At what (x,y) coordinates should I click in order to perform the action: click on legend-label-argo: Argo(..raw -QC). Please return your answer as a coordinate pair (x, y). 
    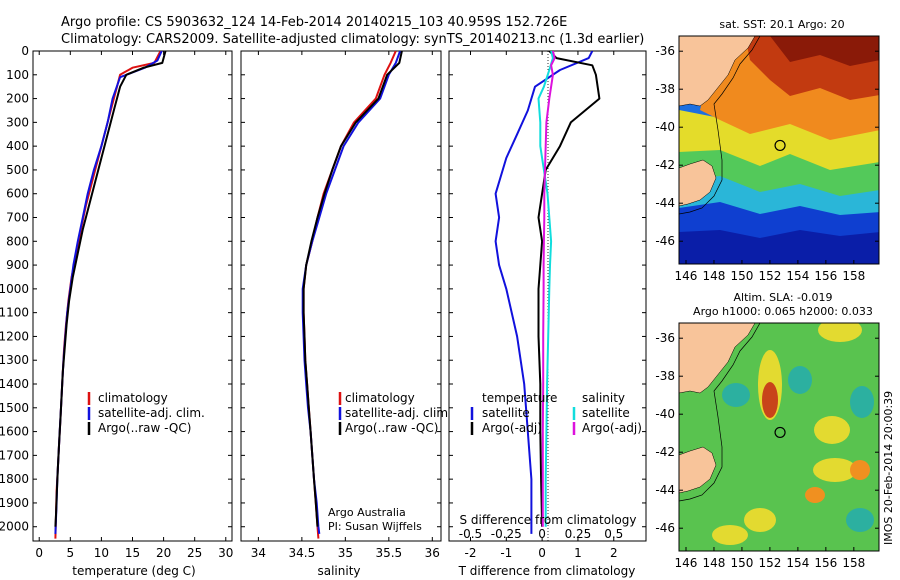
    Looking at the image, I should click on (391, 428).